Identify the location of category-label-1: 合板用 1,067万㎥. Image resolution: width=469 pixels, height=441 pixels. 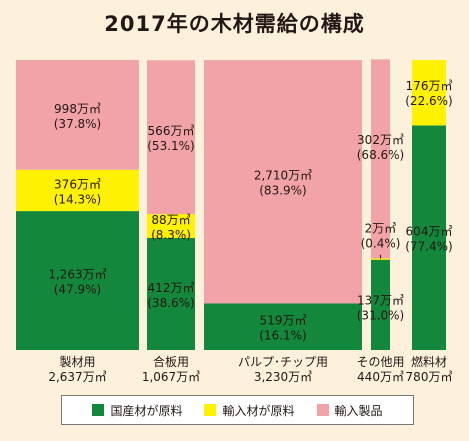
(171, 369).